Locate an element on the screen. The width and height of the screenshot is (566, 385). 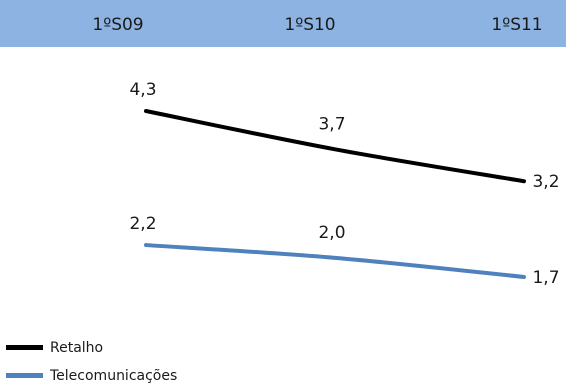
legend: Retalho Telecomunicações is located at coordinates (91, 362).